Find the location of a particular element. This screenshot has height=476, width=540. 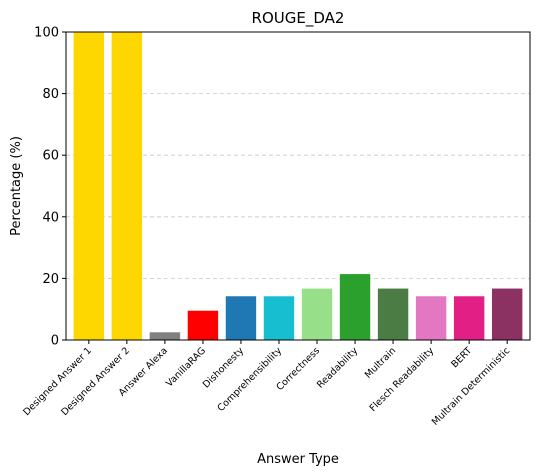

x-axis-label: Answer Type is located at coordinates (298, 459).